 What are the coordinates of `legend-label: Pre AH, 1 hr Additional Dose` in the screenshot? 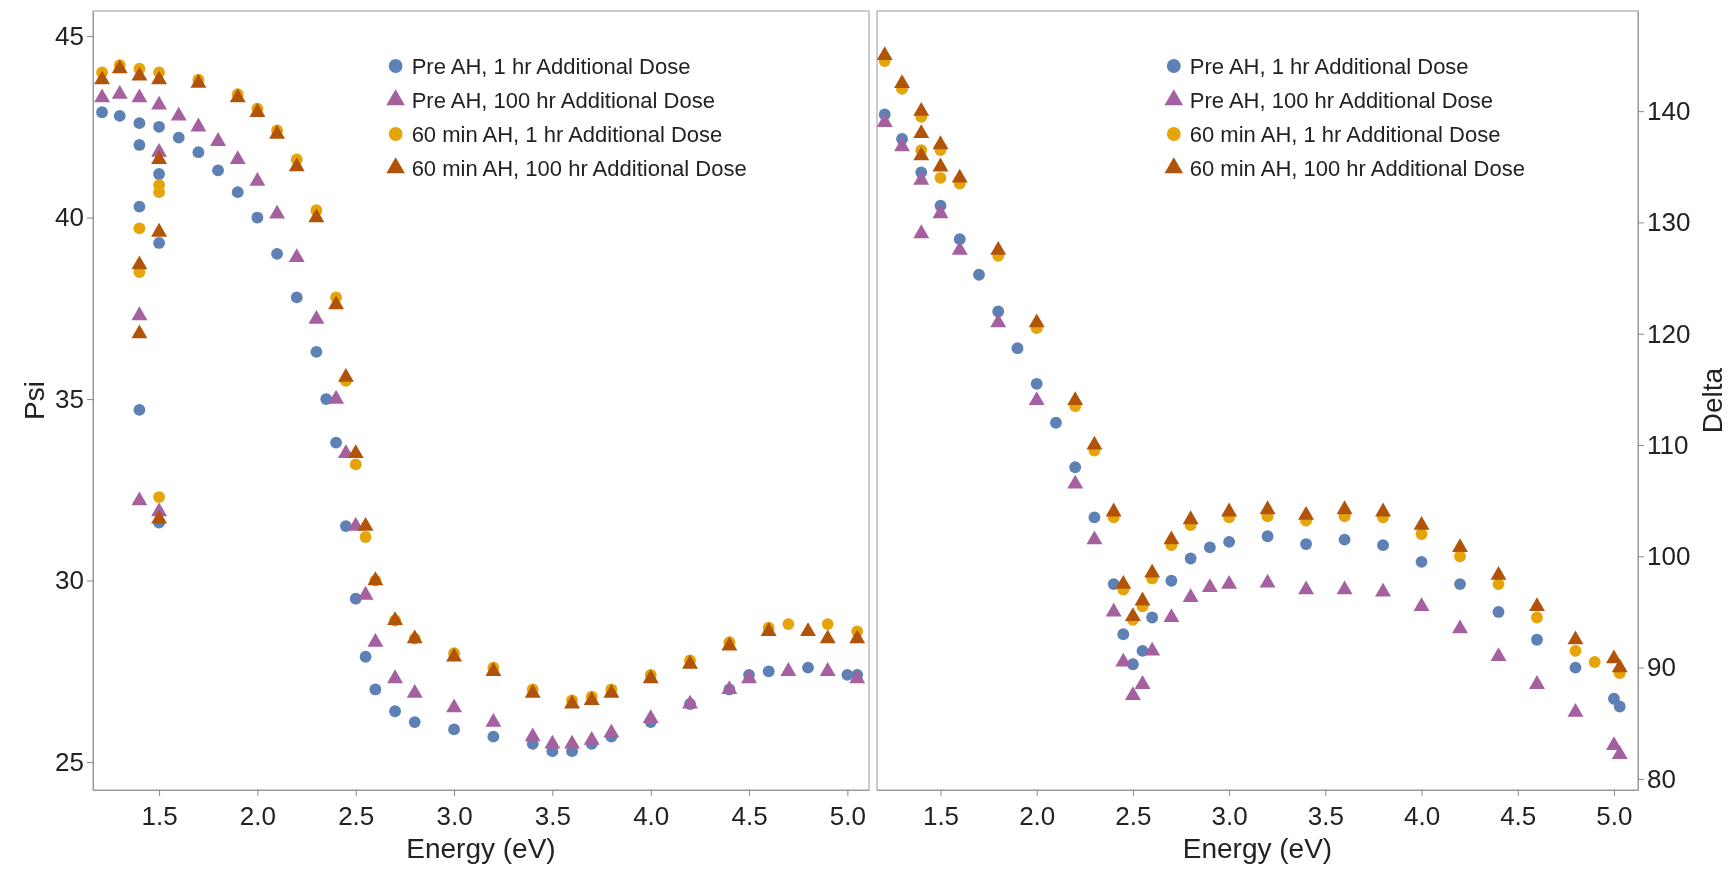 It's located at (551, 66).